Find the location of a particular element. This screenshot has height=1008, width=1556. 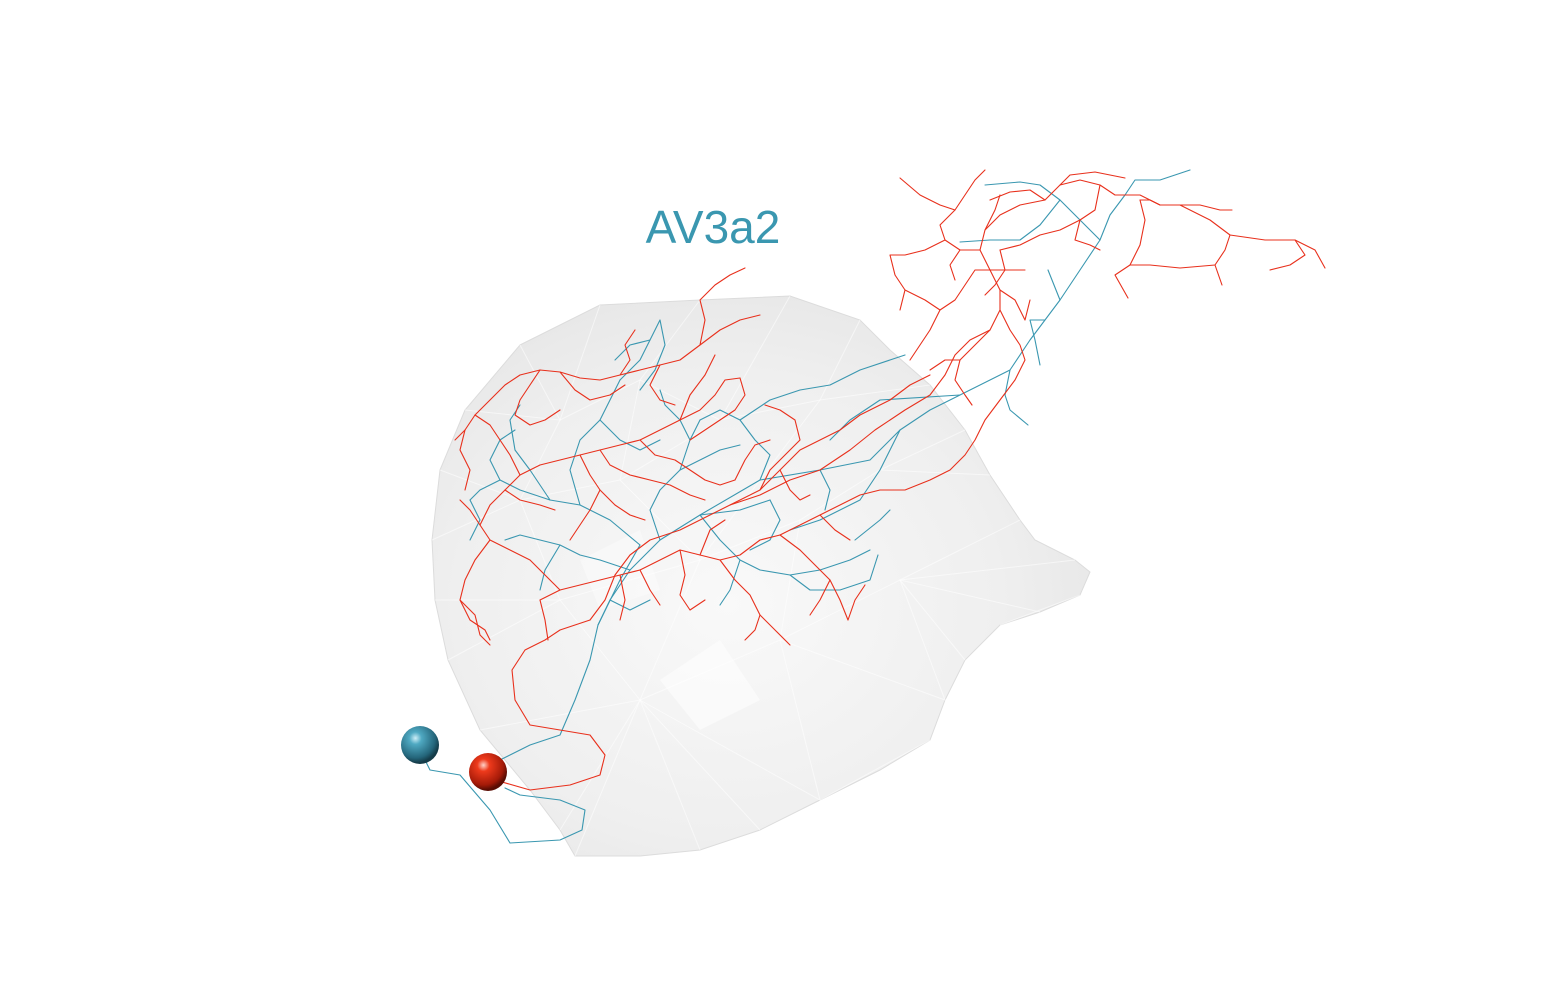

blue-neuron-soma is located at coordinates (420, 745).